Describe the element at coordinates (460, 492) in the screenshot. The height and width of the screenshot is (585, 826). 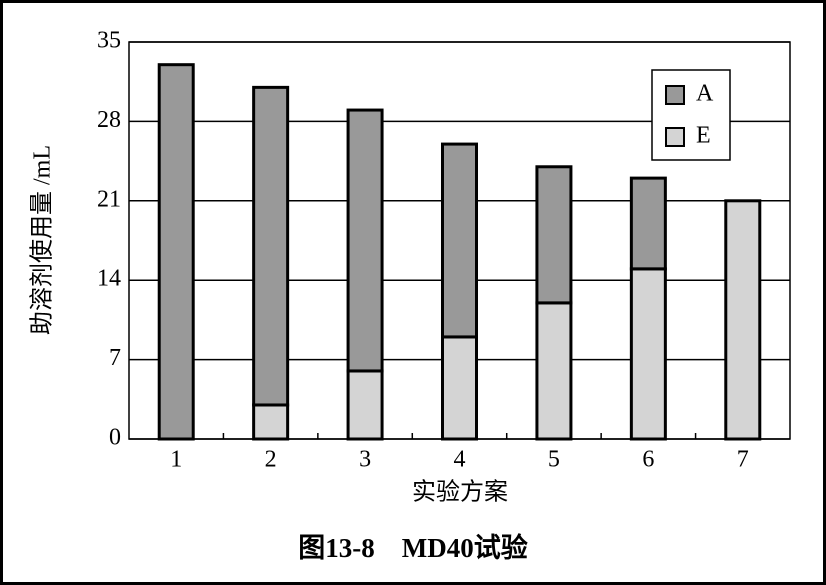
I see `x-axis-label: 实验方案` at that location.